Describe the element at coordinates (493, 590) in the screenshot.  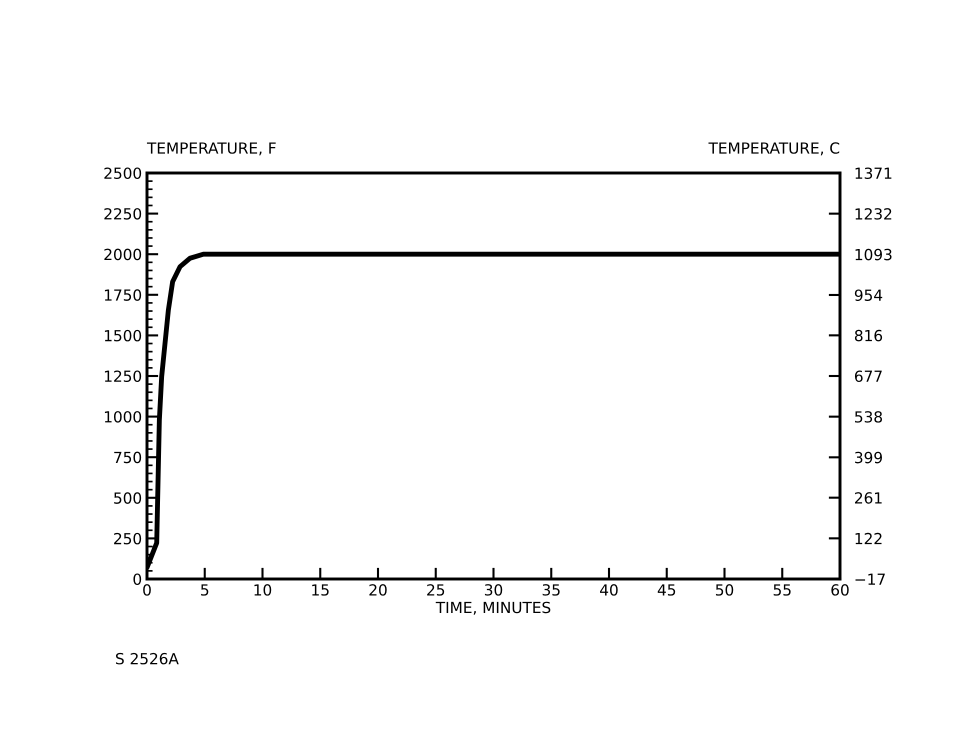
I see `x-tick-label: 30` at that location.